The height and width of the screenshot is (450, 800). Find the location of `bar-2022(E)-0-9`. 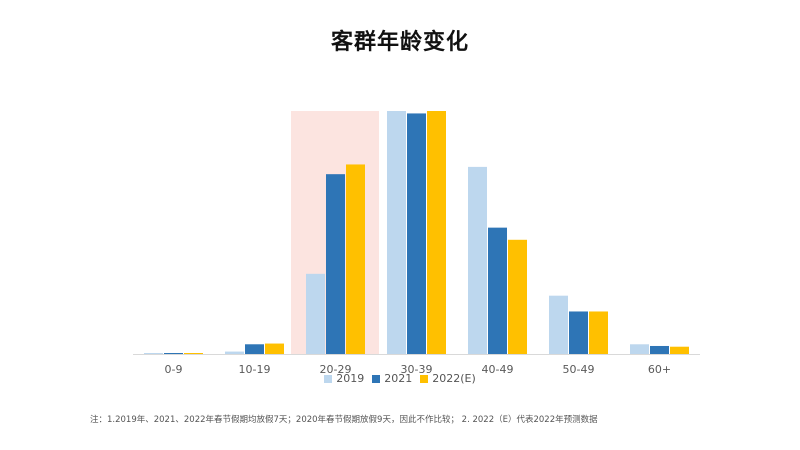

bar-2022(E)-0-9 is located at coordinates (193, 353).